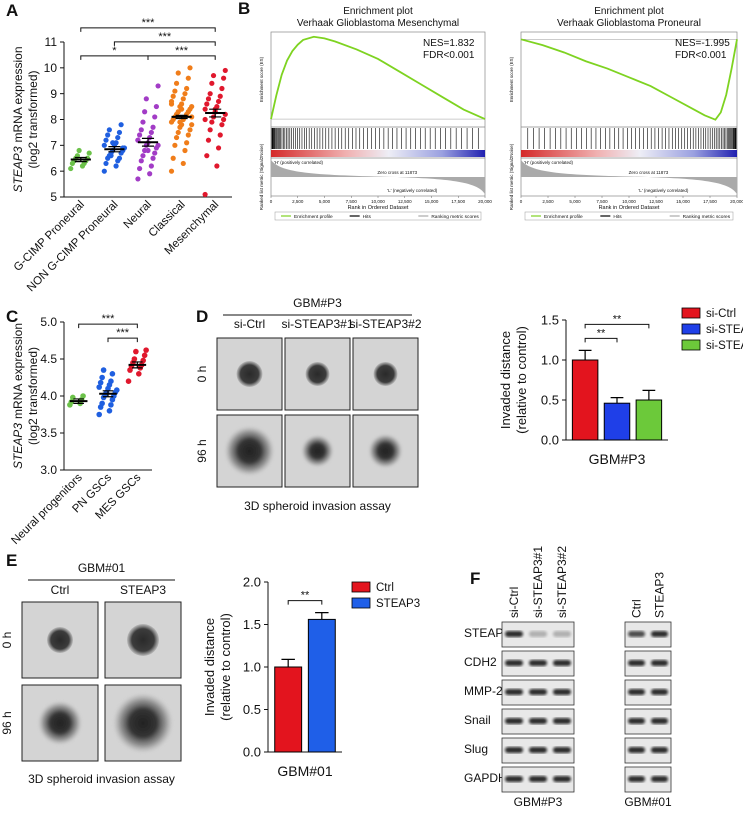 The image size is (743, 815). What do you see at coordinates (252, 709) in the screenshot?
I see `y-tick-label: 0.5` at bounding box center [252, 709].